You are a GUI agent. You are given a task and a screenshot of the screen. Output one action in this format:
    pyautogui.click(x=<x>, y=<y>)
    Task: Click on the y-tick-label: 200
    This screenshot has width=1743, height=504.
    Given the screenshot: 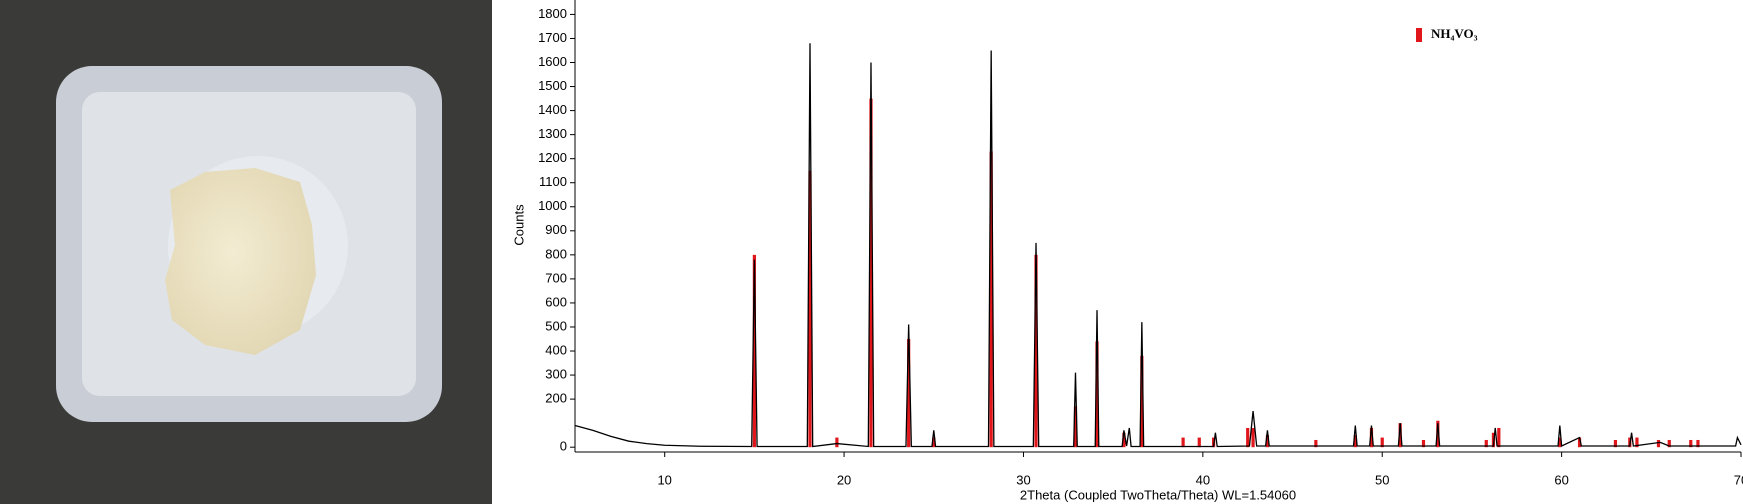 What is the action you would take?
    pyautogui.click(x=556, y=398)
    